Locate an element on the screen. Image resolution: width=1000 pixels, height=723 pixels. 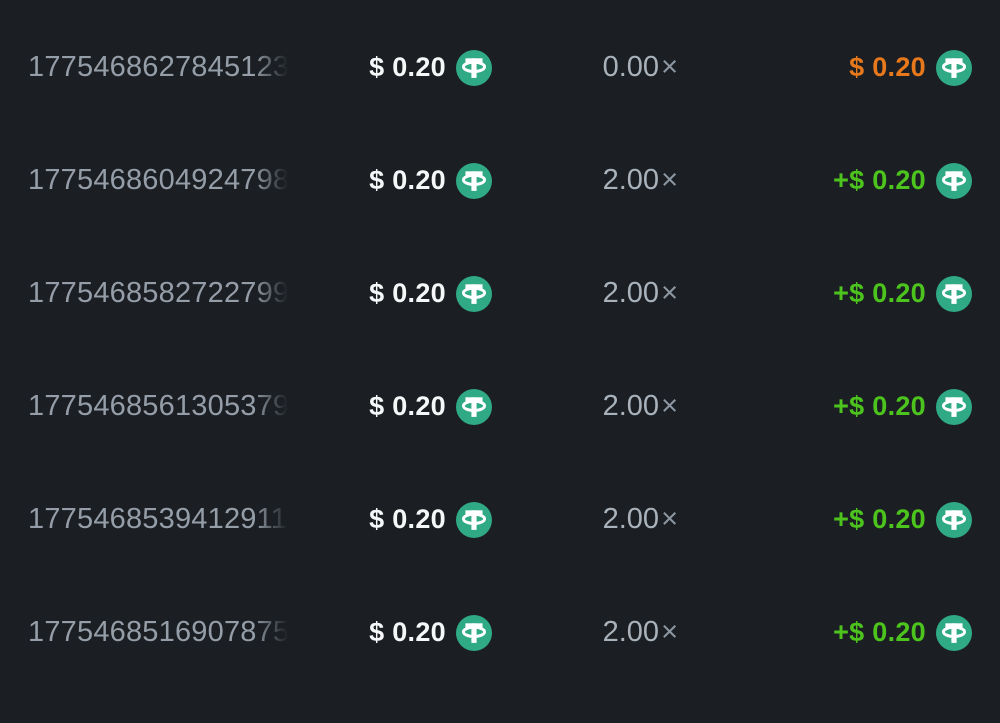
bet-multiplier: 0.00 × is located at coordinates (585, 67).